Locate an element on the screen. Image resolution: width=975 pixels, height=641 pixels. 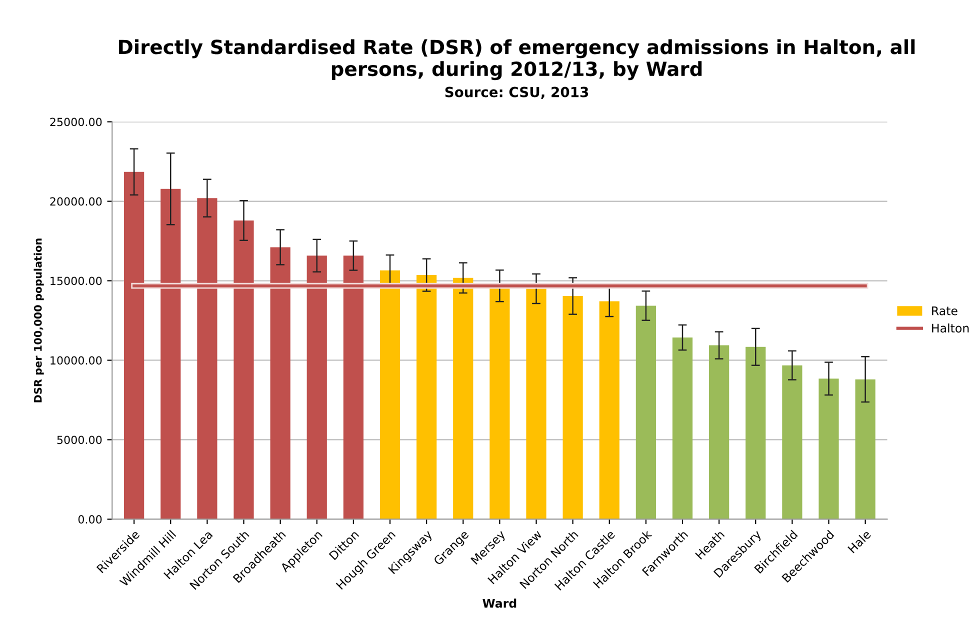
legend-label: Rate is located at coordinates (945, 311).